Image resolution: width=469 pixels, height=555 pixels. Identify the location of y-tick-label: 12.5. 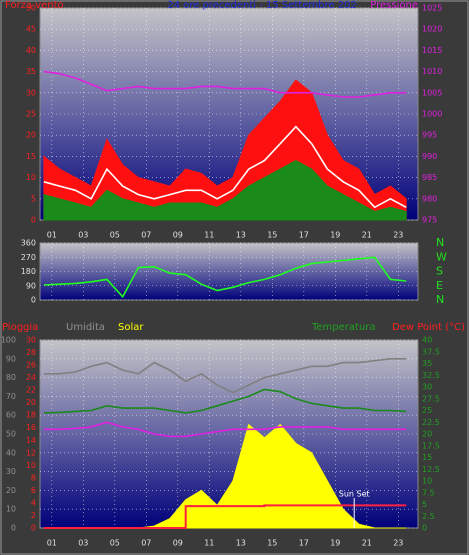
(431, 469).